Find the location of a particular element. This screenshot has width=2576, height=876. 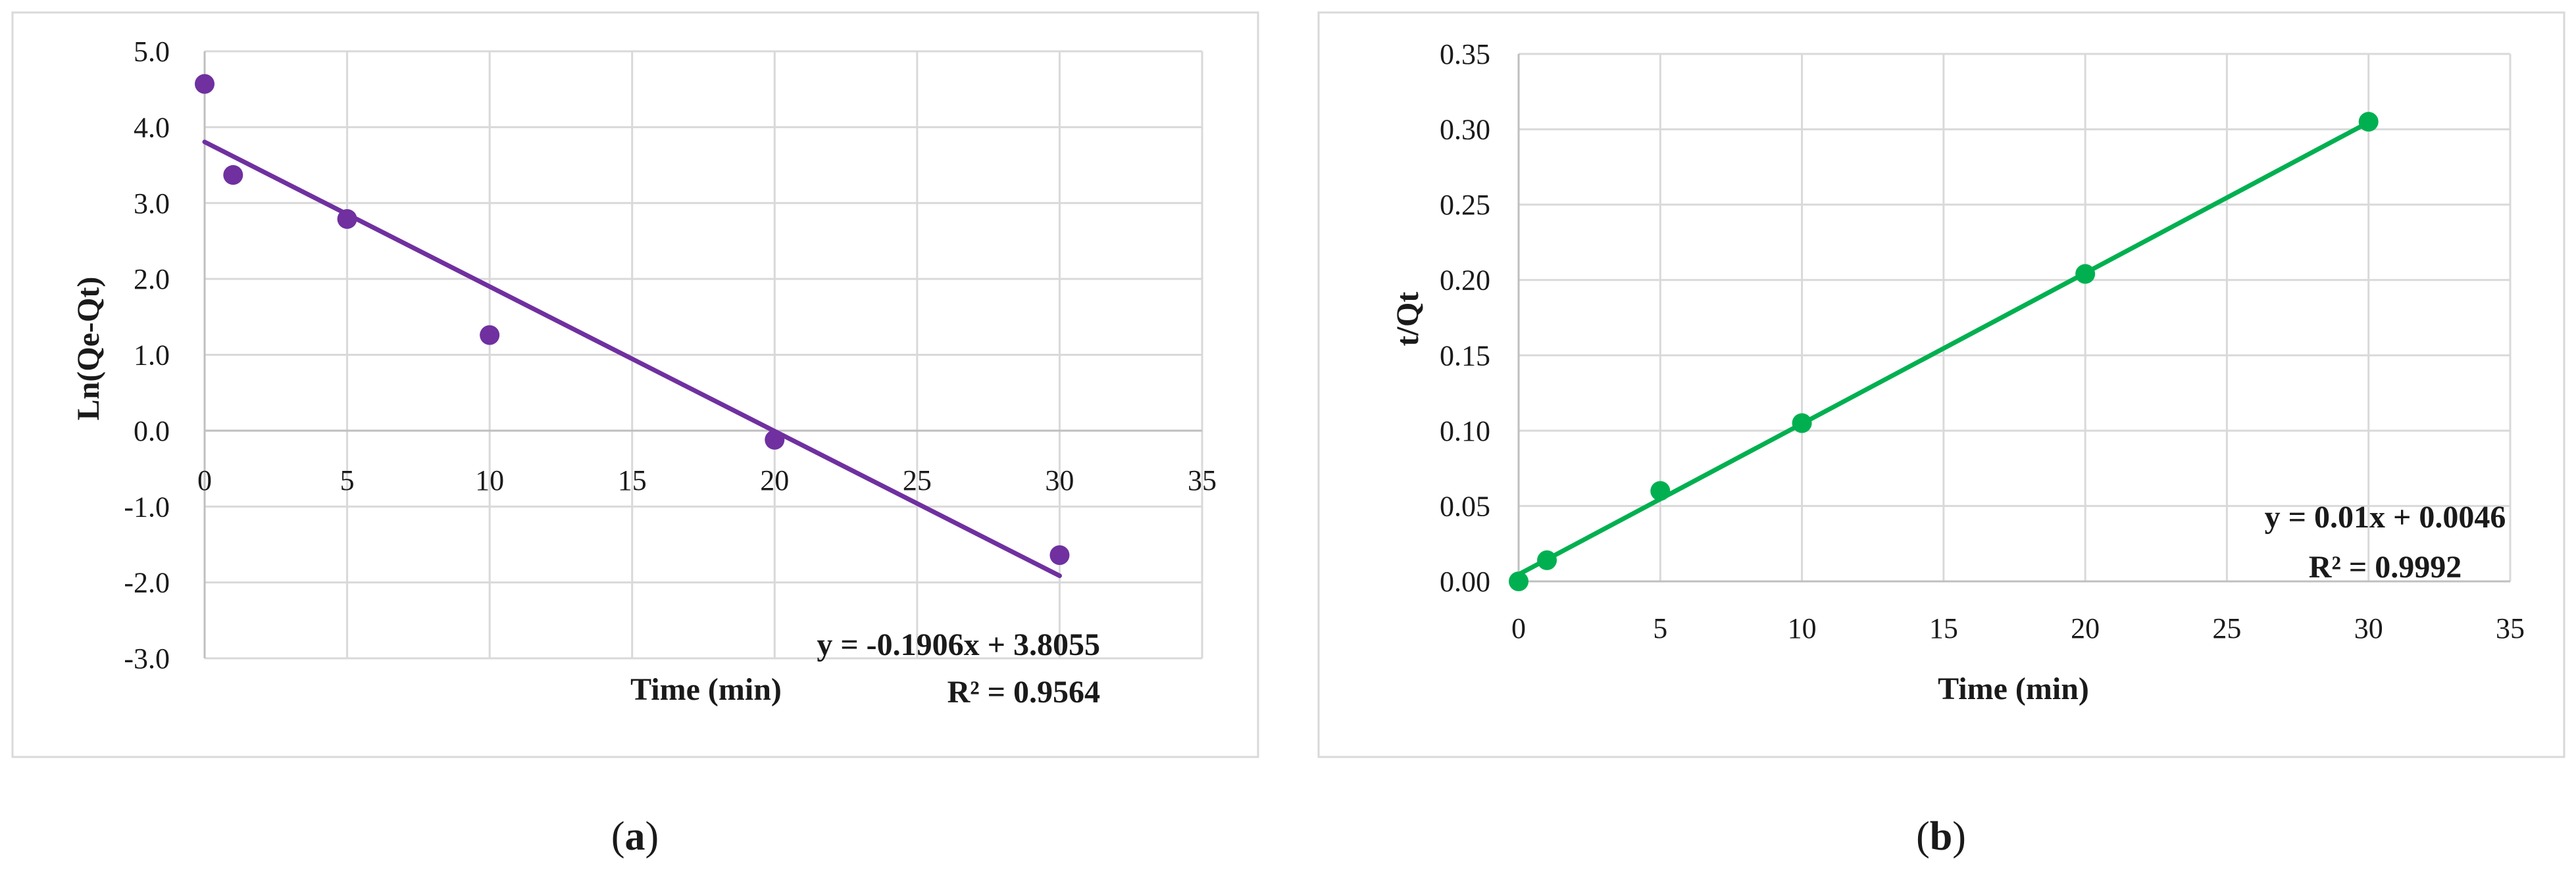

chart-b-y-tick-label: 0.25 is located at coordinates (1465, 205).